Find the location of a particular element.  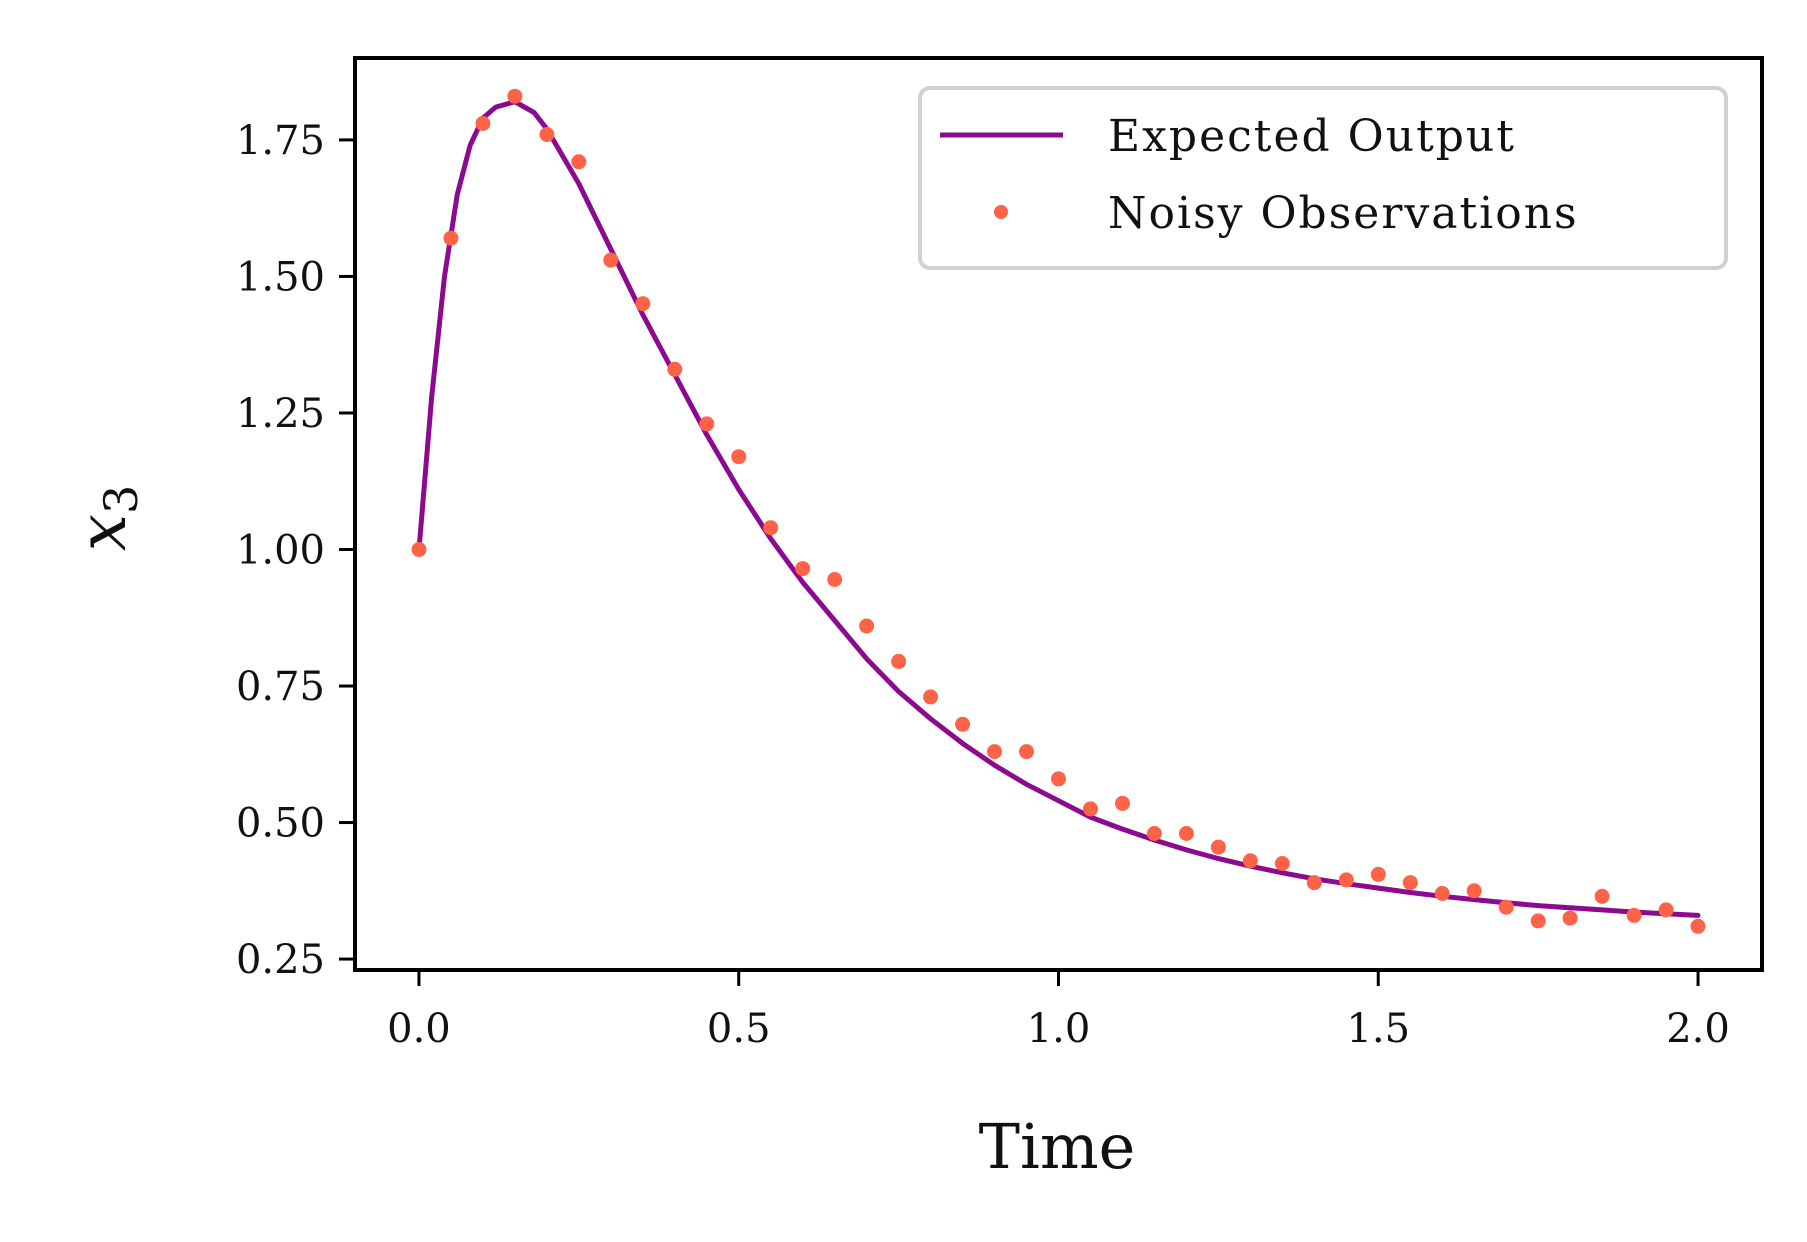

y-axis-title: x3 is located at coordinates (106, 518).